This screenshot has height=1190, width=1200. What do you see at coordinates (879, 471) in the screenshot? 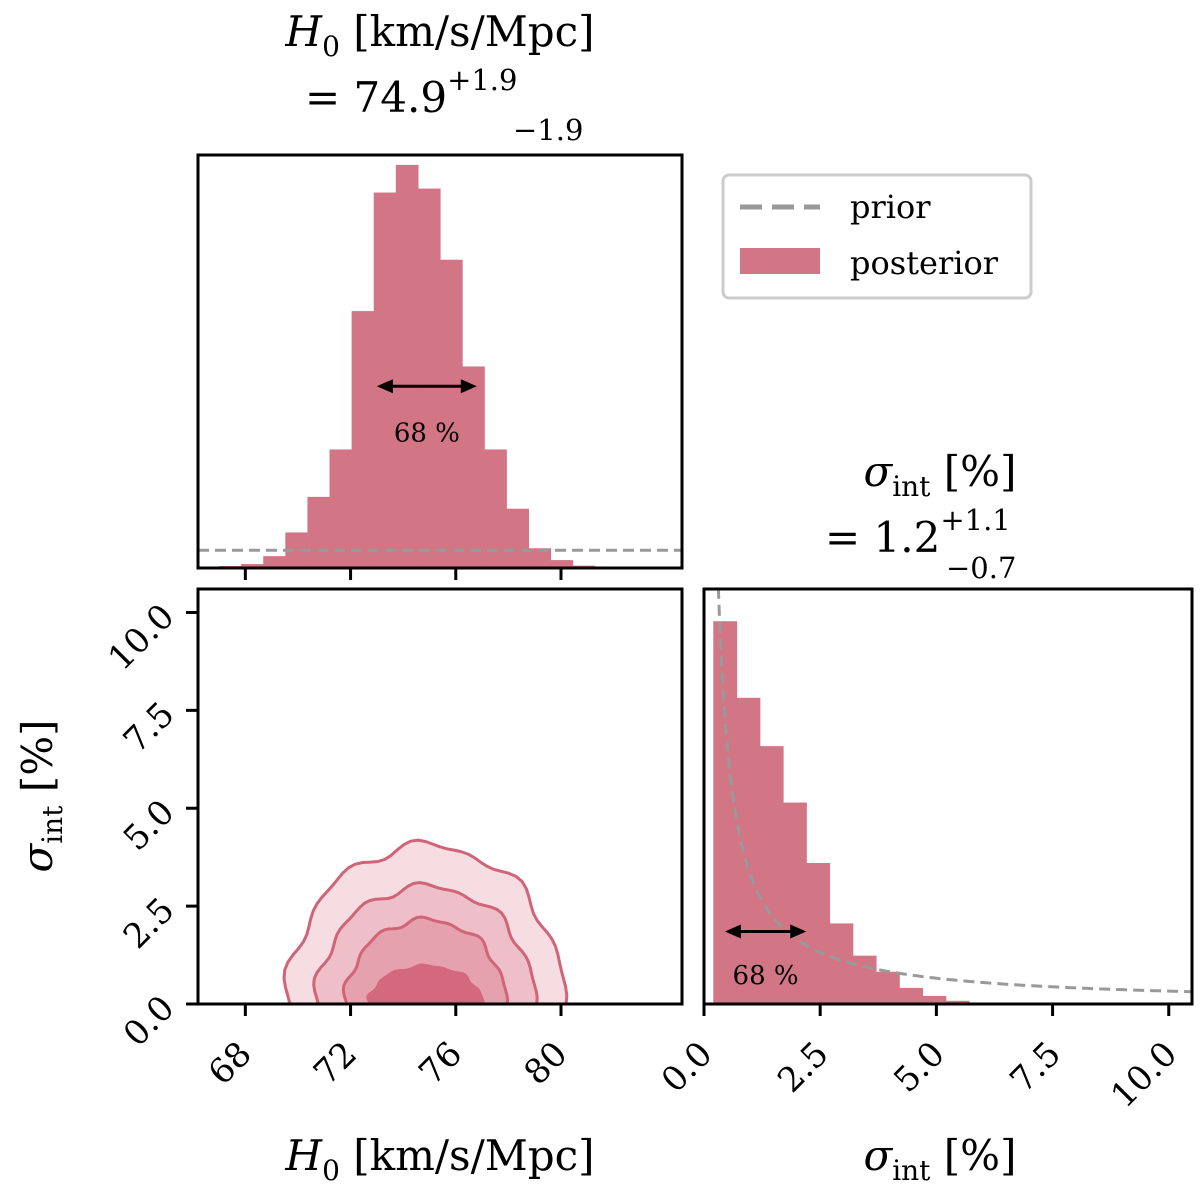
I see `sigma-title-param: σ` at bounding box center [879, 471].